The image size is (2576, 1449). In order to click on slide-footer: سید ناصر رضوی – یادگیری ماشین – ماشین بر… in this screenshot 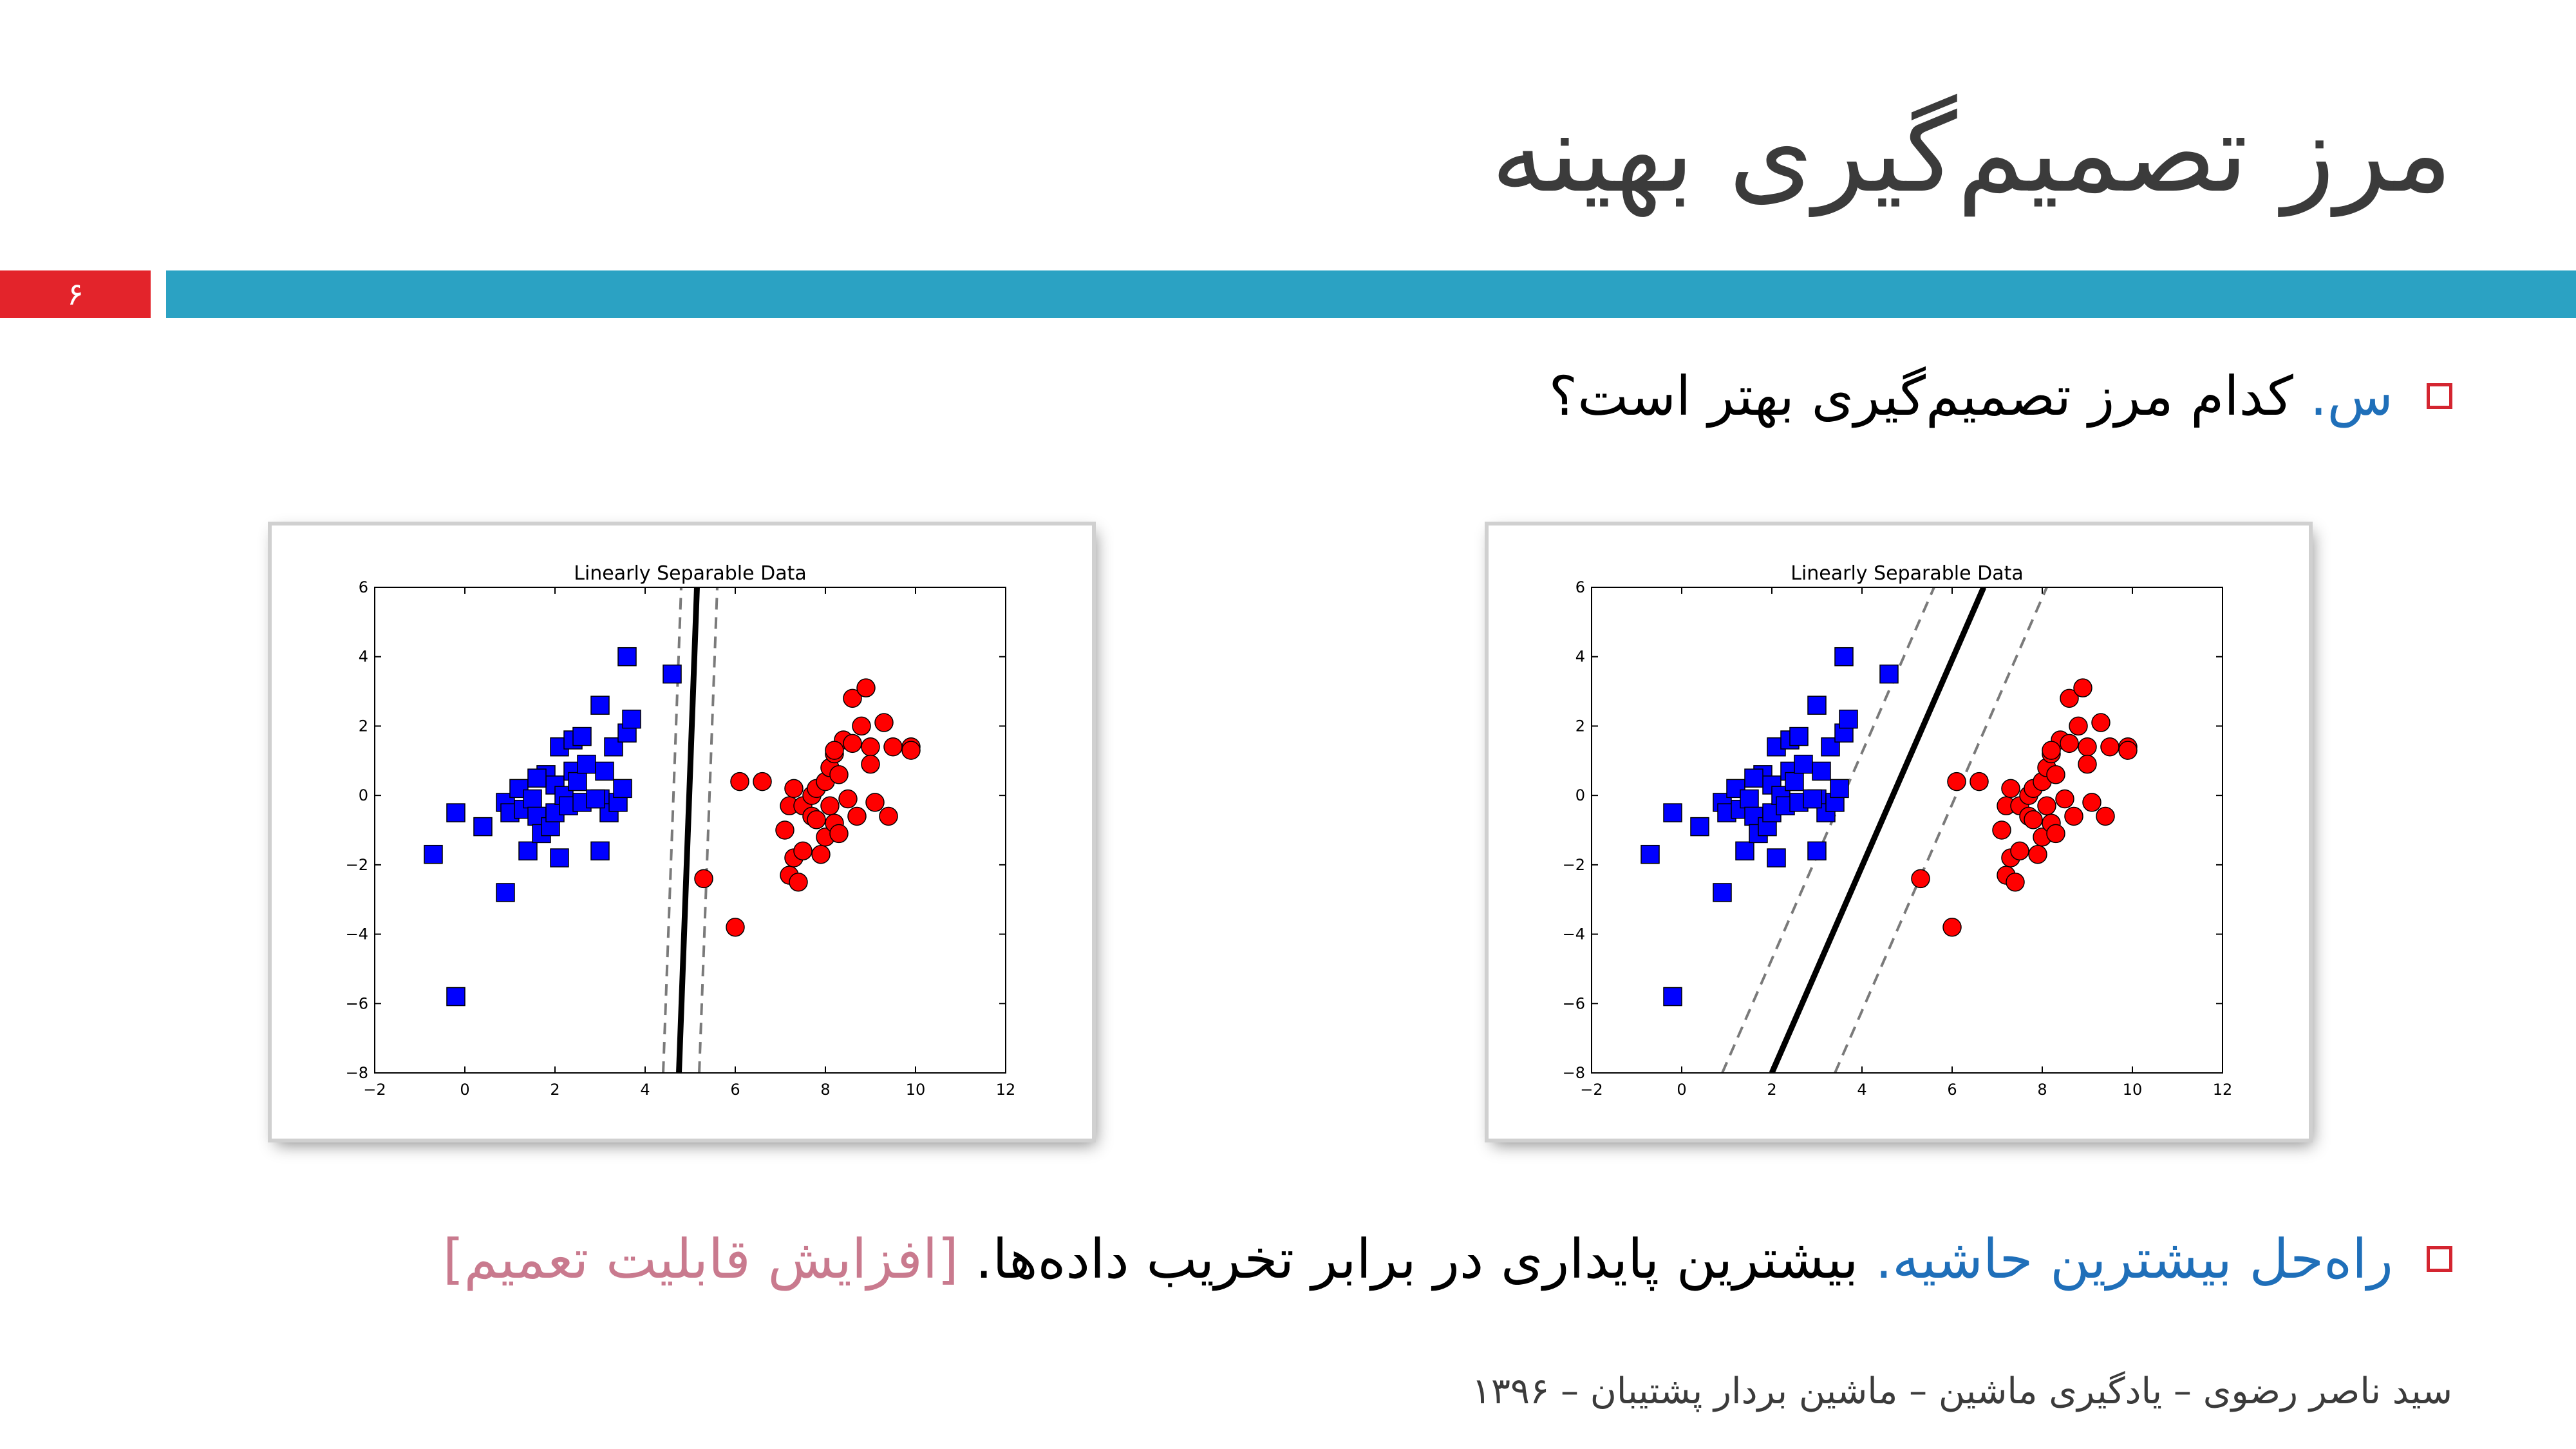, I will do `click(1961, 1391)`.